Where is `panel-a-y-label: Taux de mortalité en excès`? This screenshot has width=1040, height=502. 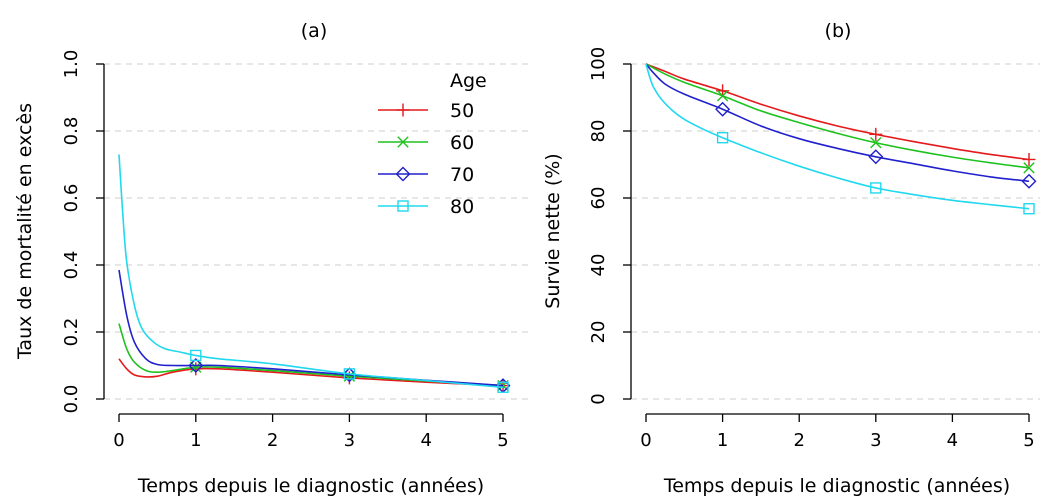 panel-a-y-label: Taux de mortalité en excès is located at coordinates (25, 231).